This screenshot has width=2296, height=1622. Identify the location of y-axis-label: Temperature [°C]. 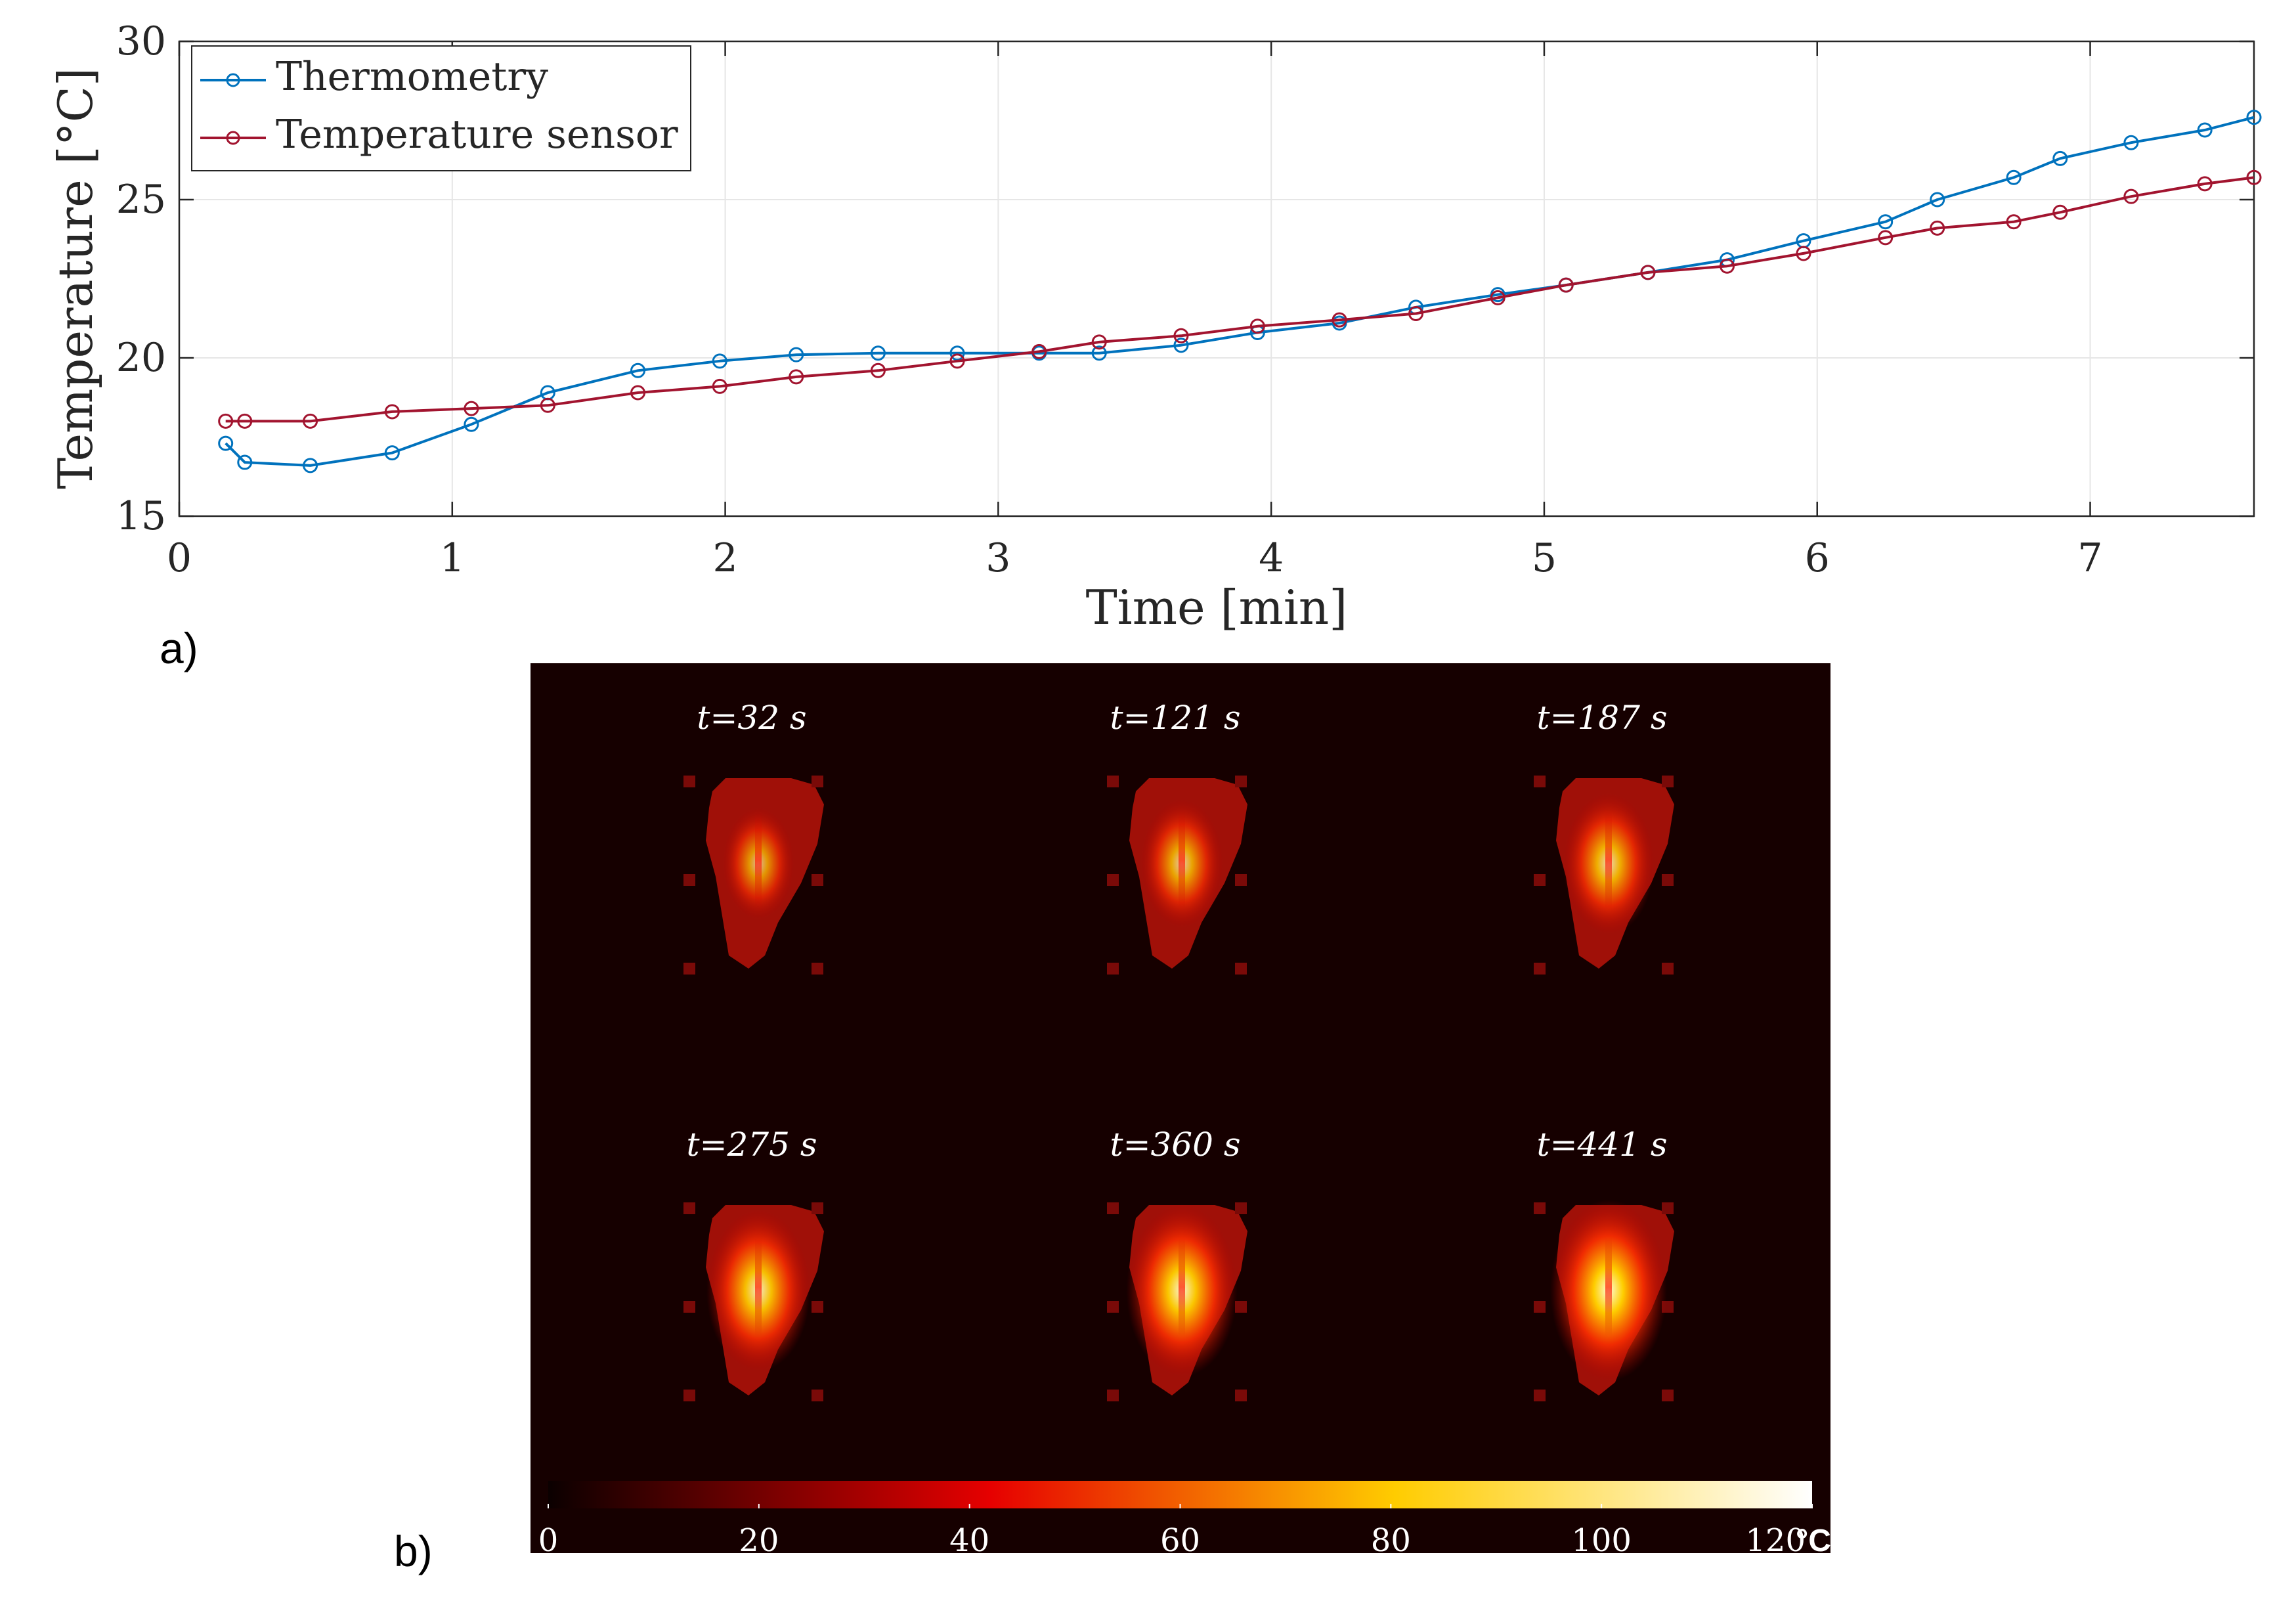
(75, 278).